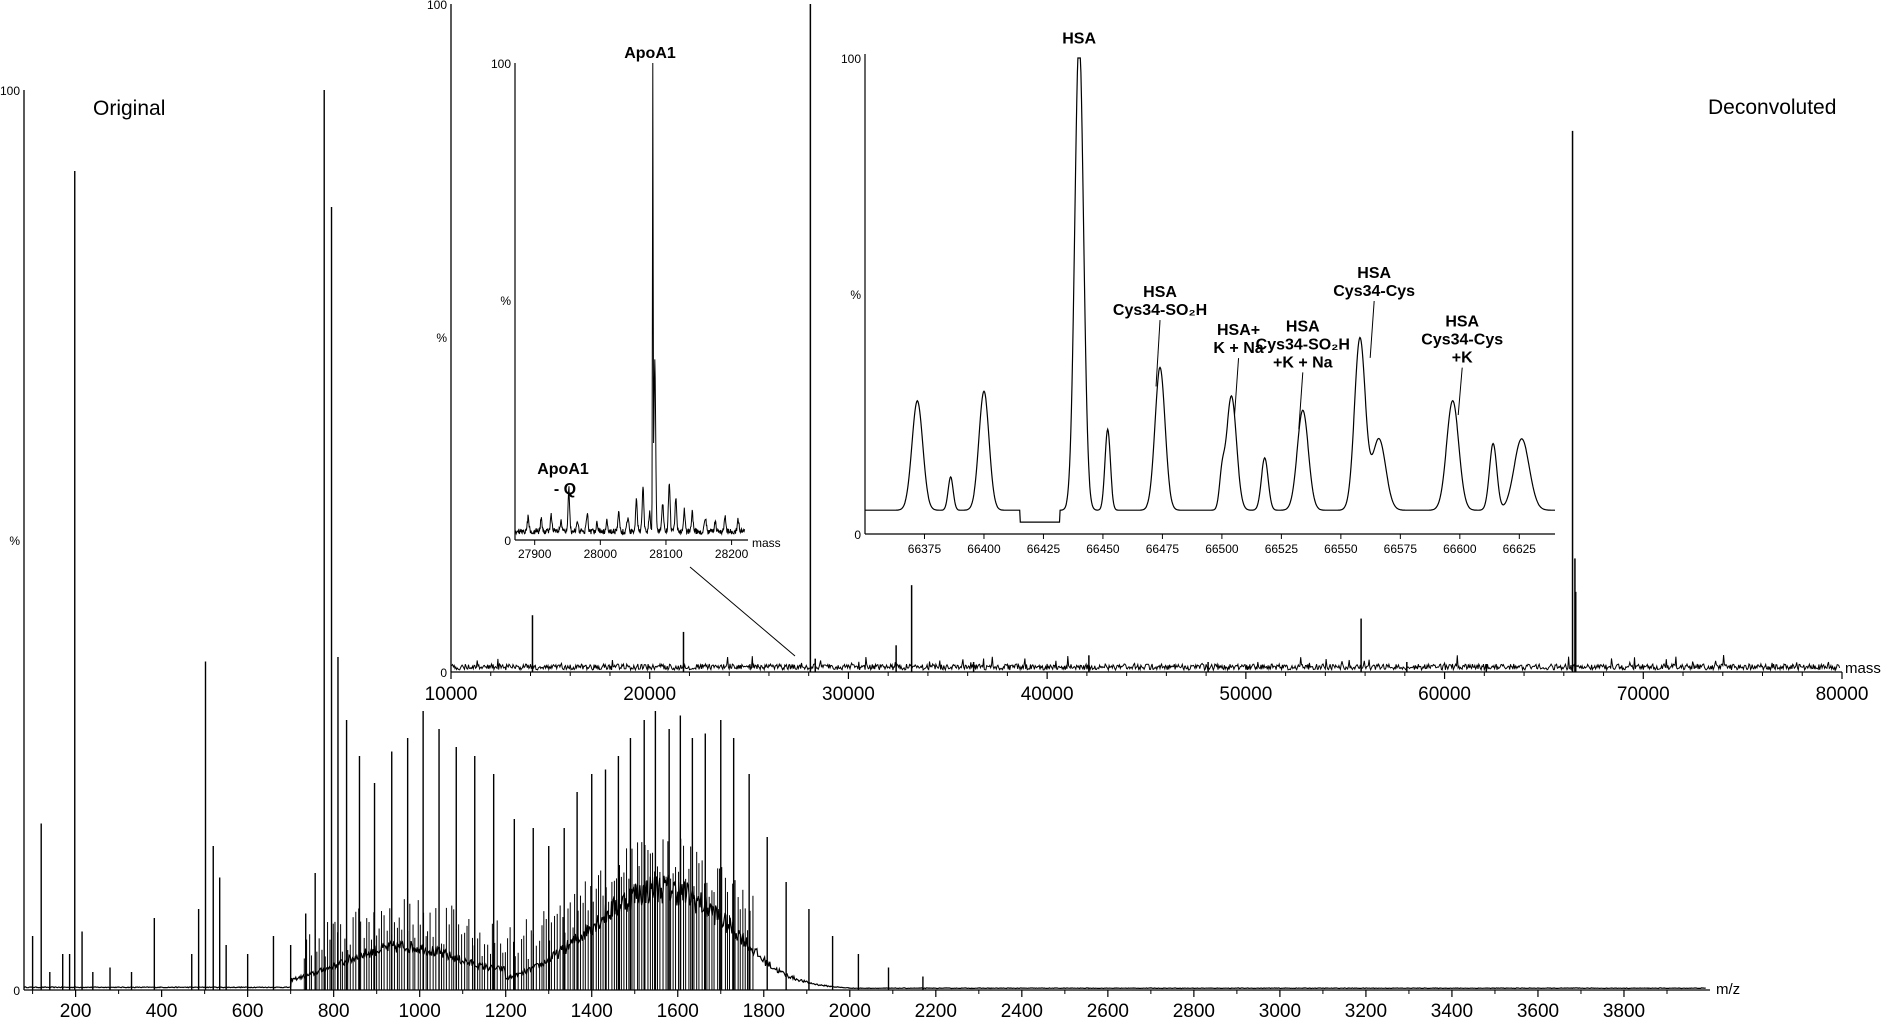 The width and height of the screenshot is (1891, 1022). Describe the element at coordinates (1103, 549) in the screenshot. I see `hsa-inset-x-tick-label: 66450` at that location.